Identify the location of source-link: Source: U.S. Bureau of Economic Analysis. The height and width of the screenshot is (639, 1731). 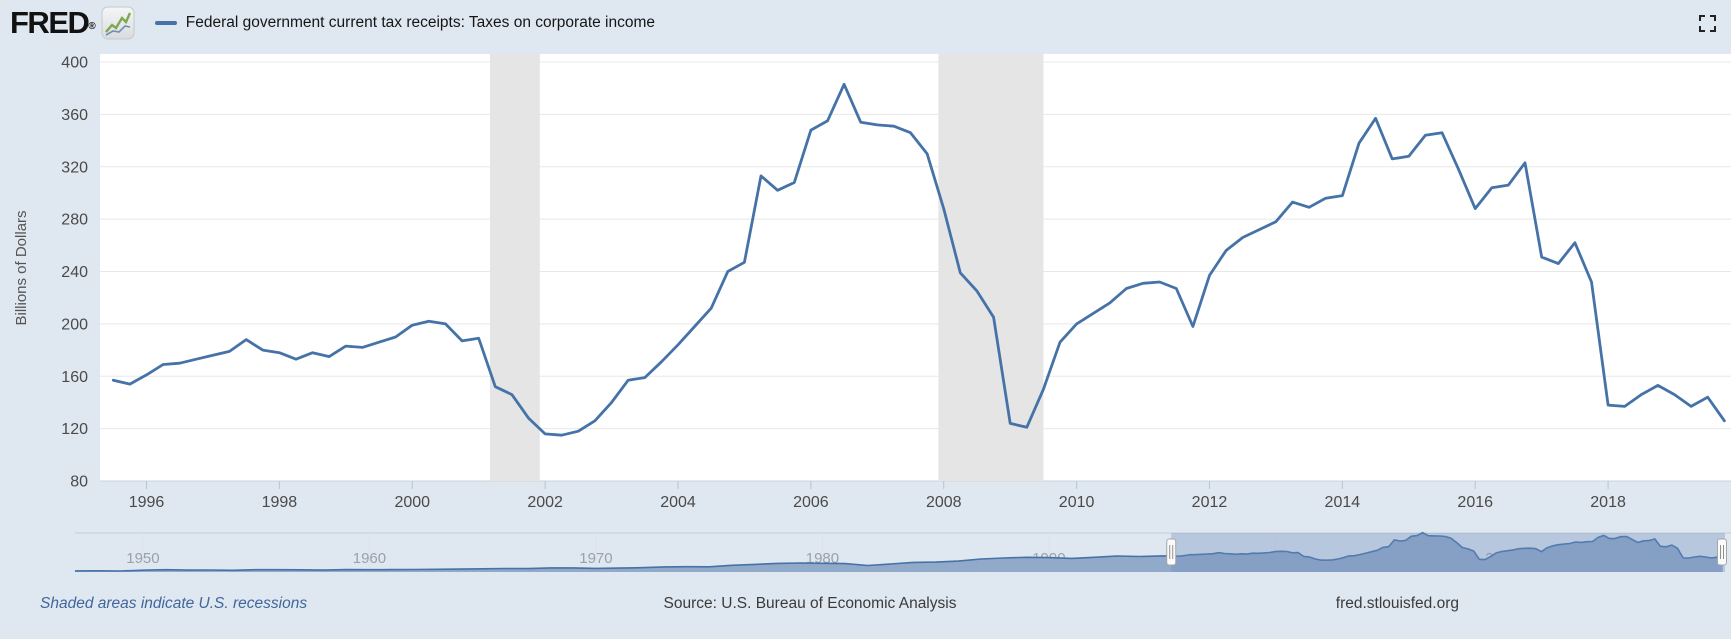
(810, 603).